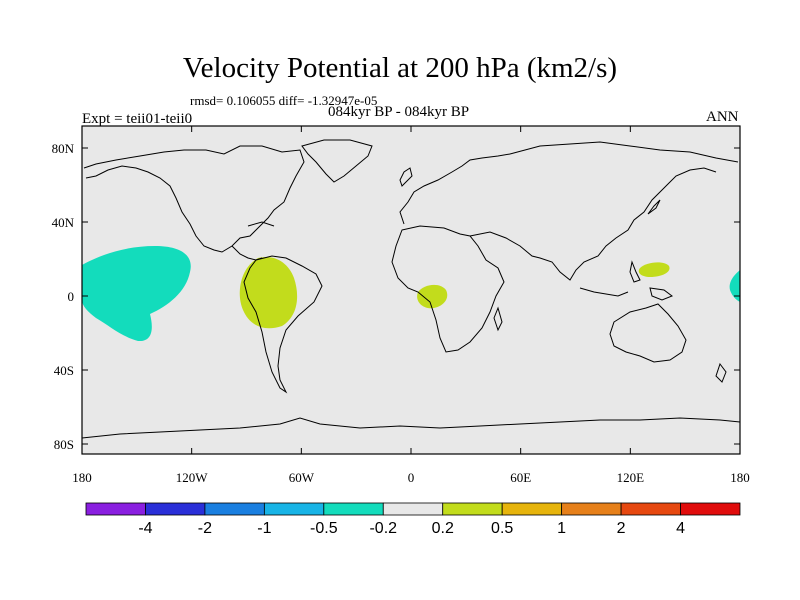 The height and width of the screenshot is (600, 800). What do you see at coordinates (520, 477) in the screenshot?
I see `lon-tick-label: 60E` at bounding box center [520, 477].